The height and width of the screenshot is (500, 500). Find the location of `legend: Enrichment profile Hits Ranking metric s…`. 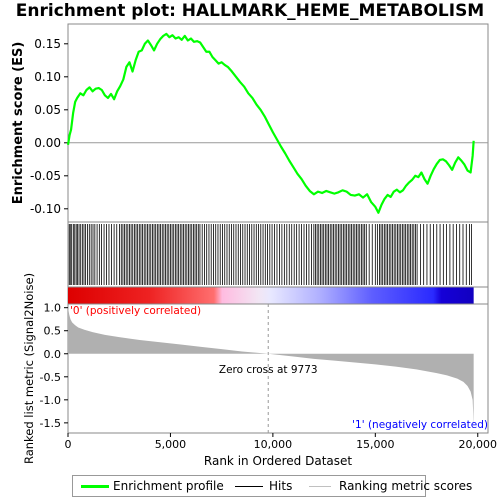

legend: Enrichment profile Hits Ranking metric s… is located at coordinates (272, 486).